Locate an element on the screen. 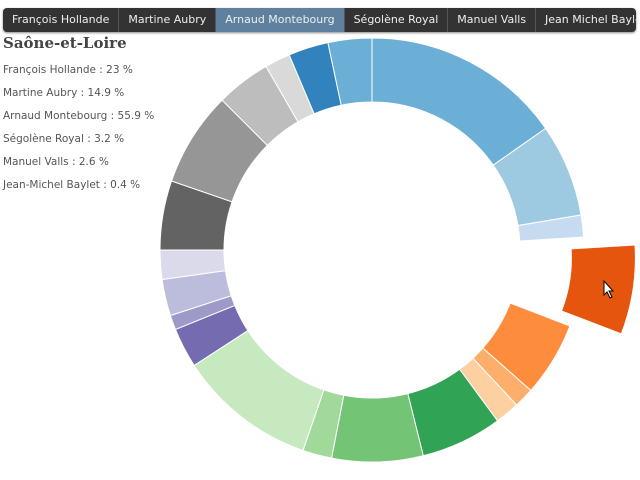 This screenshot has width=640, height=480. tab: Martine Aubry is located at coordinates (168, 20).